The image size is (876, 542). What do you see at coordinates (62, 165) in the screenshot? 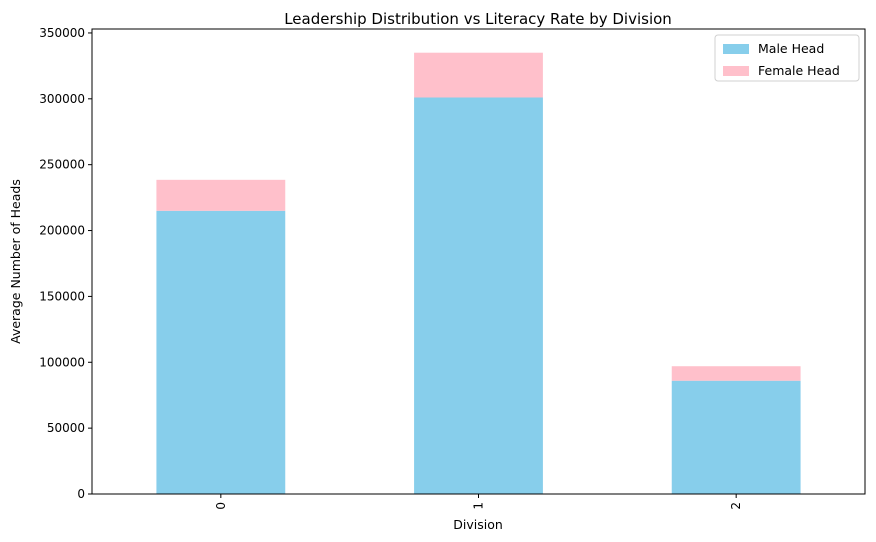
I see `y-tick-label: 250000` at bounding box center [62, 165].